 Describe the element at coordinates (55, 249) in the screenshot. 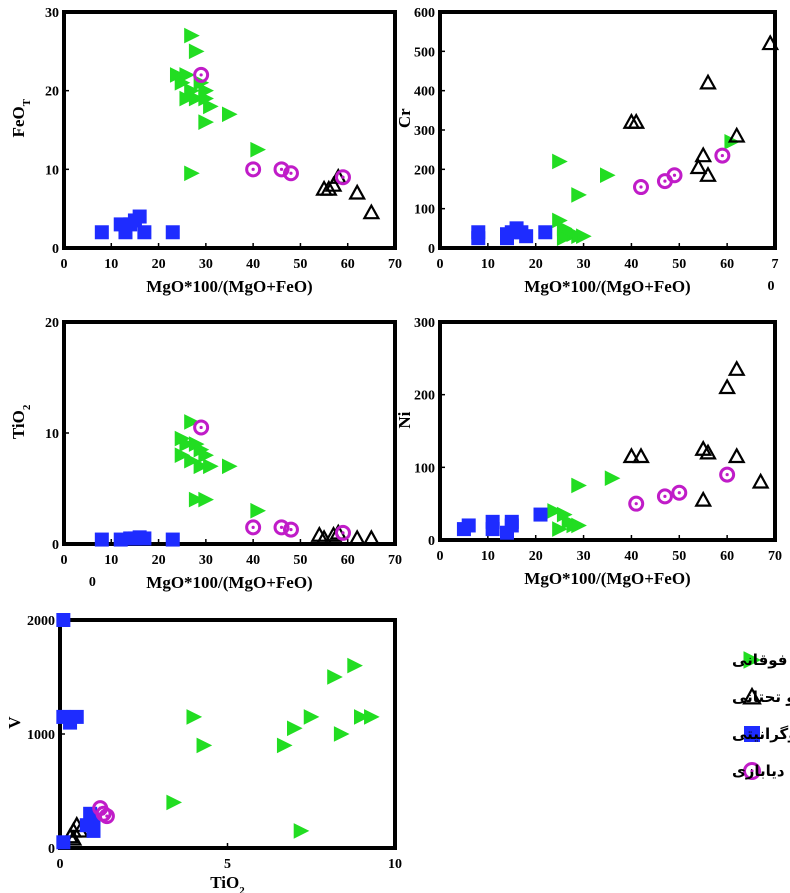

I see `y-tick-label: 0` at that location.